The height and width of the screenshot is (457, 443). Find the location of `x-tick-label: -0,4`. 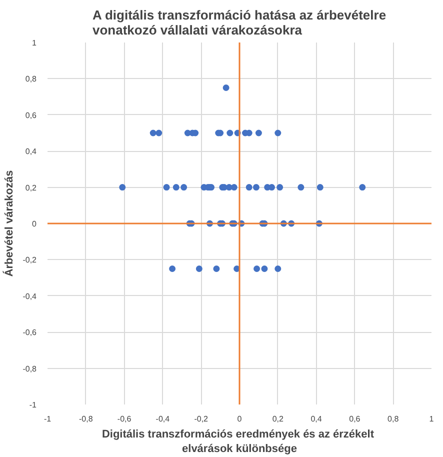

x-tick-label: -0,4 is located at coordinates (163, 419).